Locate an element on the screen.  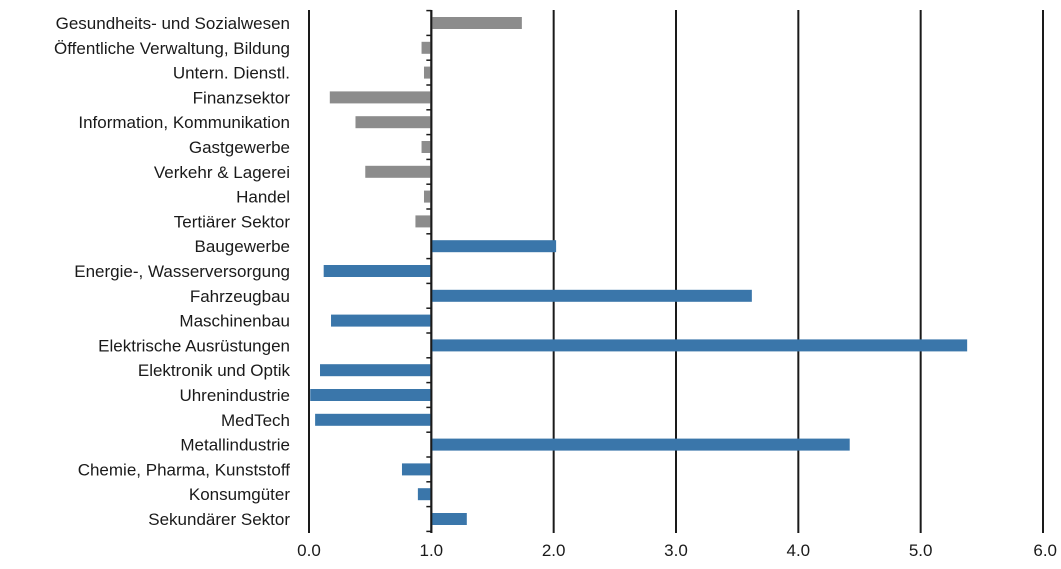
category-label: Elektrische Ausrüstungen is located at coordinates (194, 345).